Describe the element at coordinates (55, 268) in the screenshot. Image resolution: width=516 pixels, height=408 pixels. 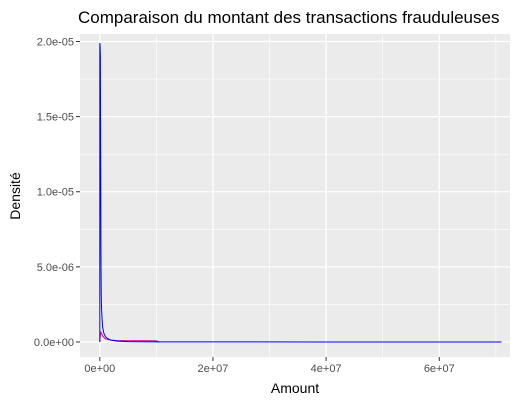
I see `y-tick-label: 5.0e-06` at that location.